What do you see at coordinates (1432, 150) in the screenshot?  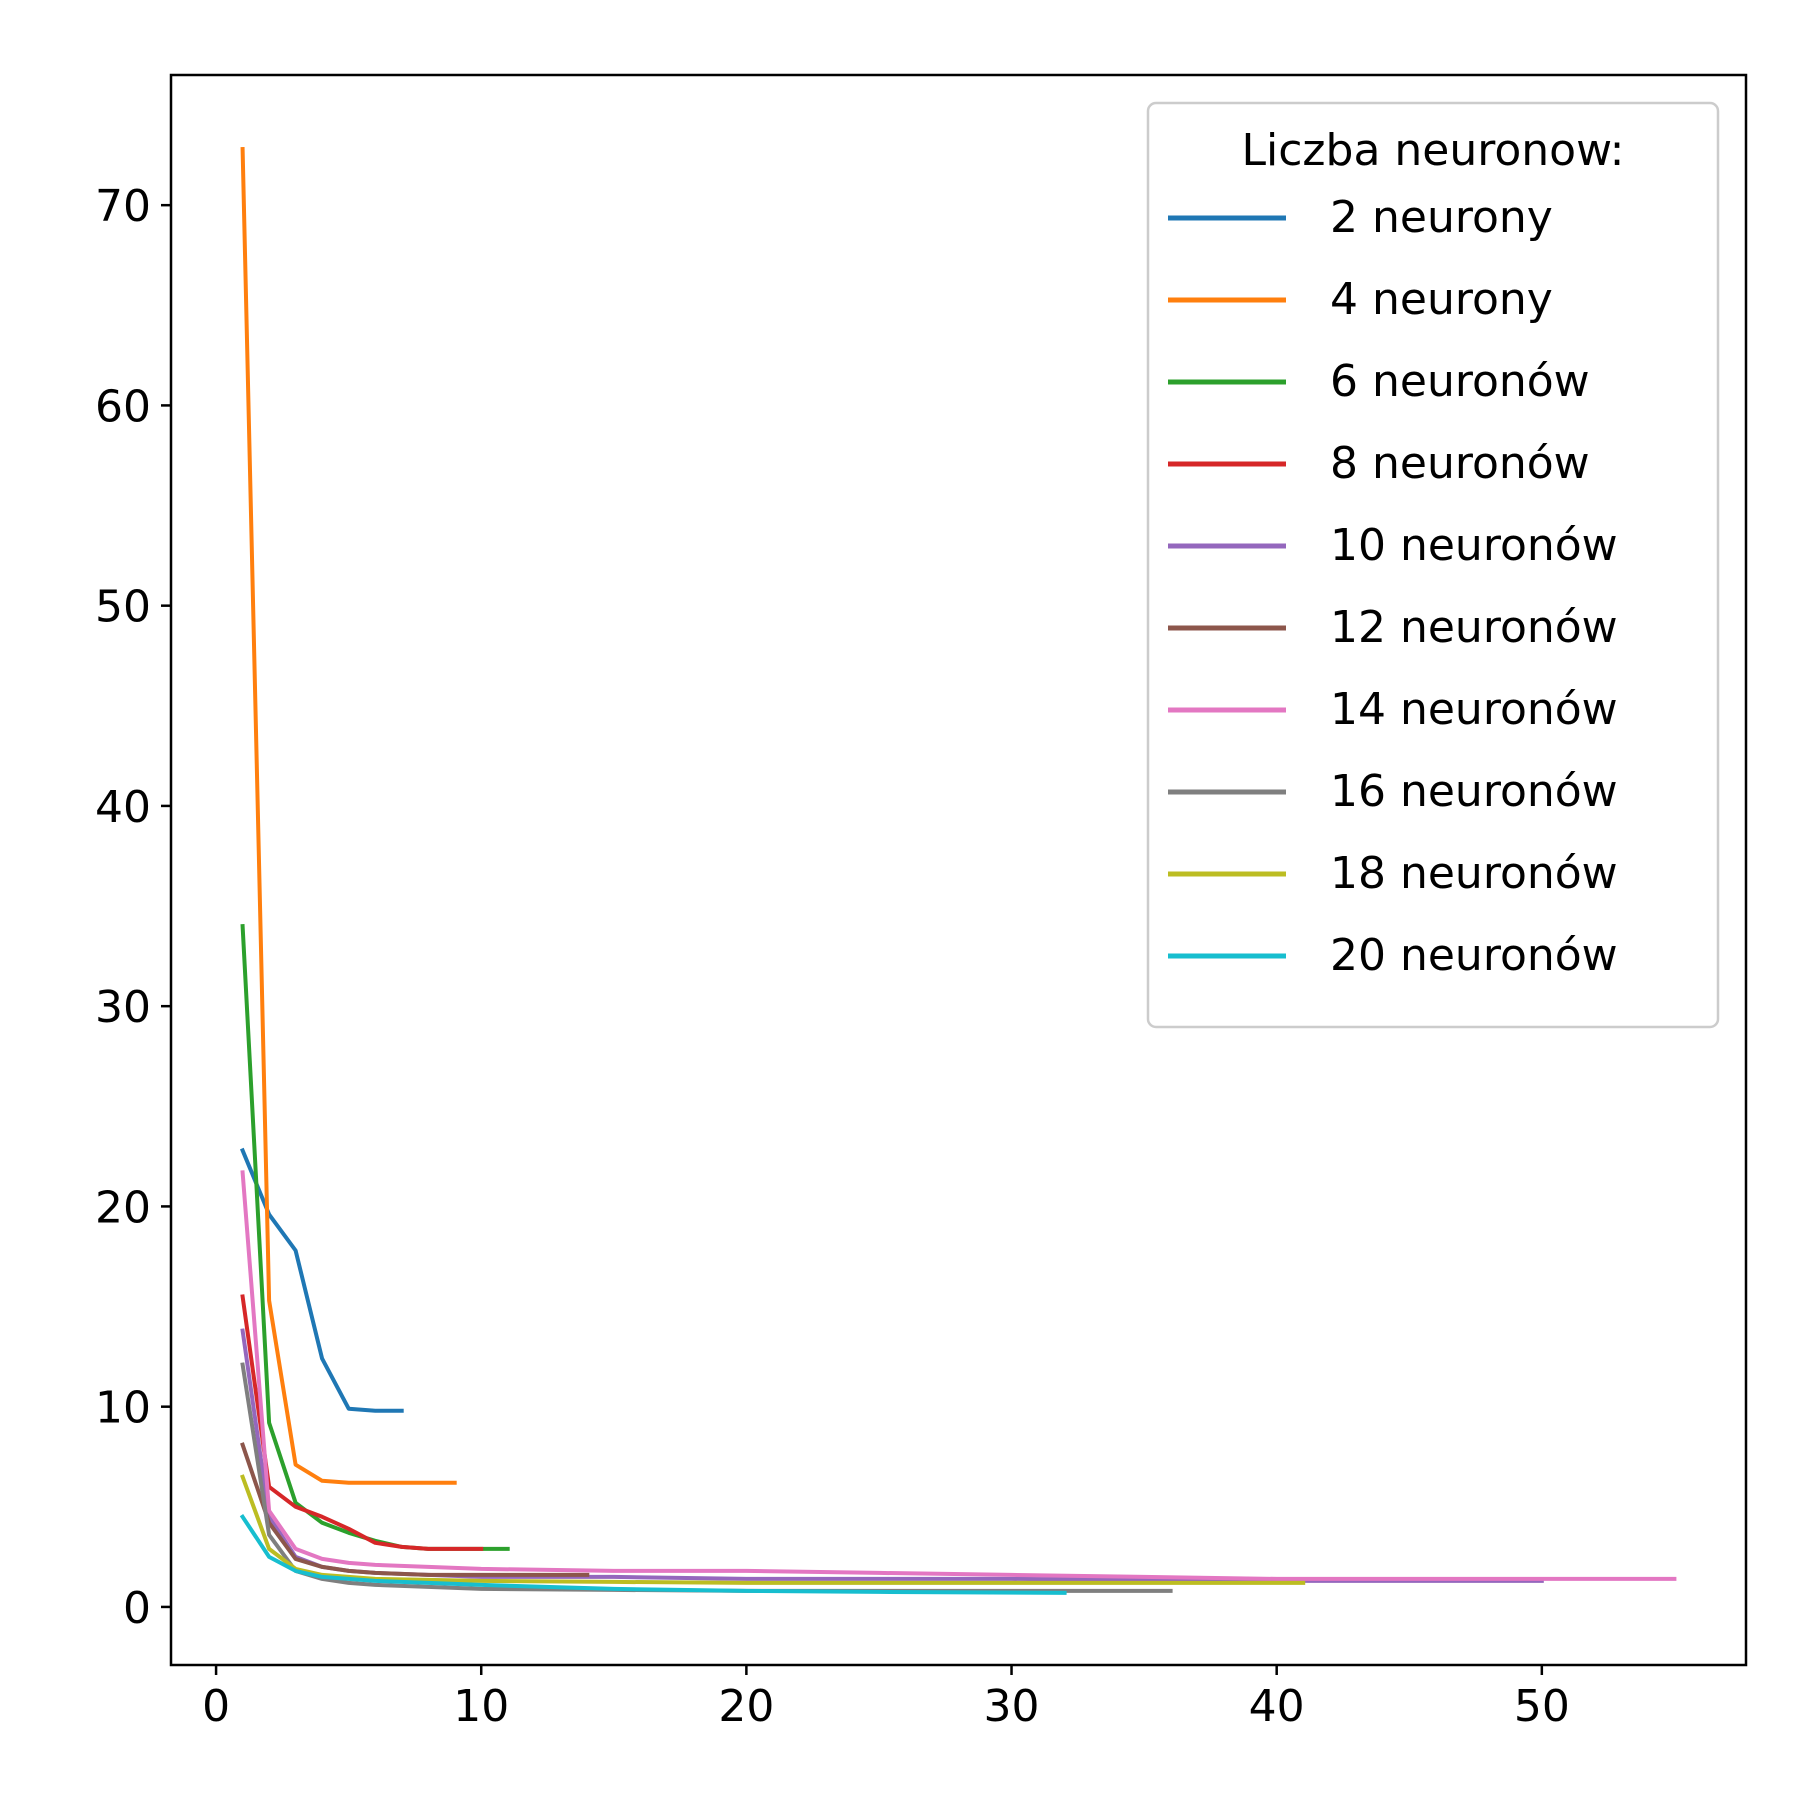 I see `legend-title: Liczba neuronow:` at bounding box center [1432, 150].